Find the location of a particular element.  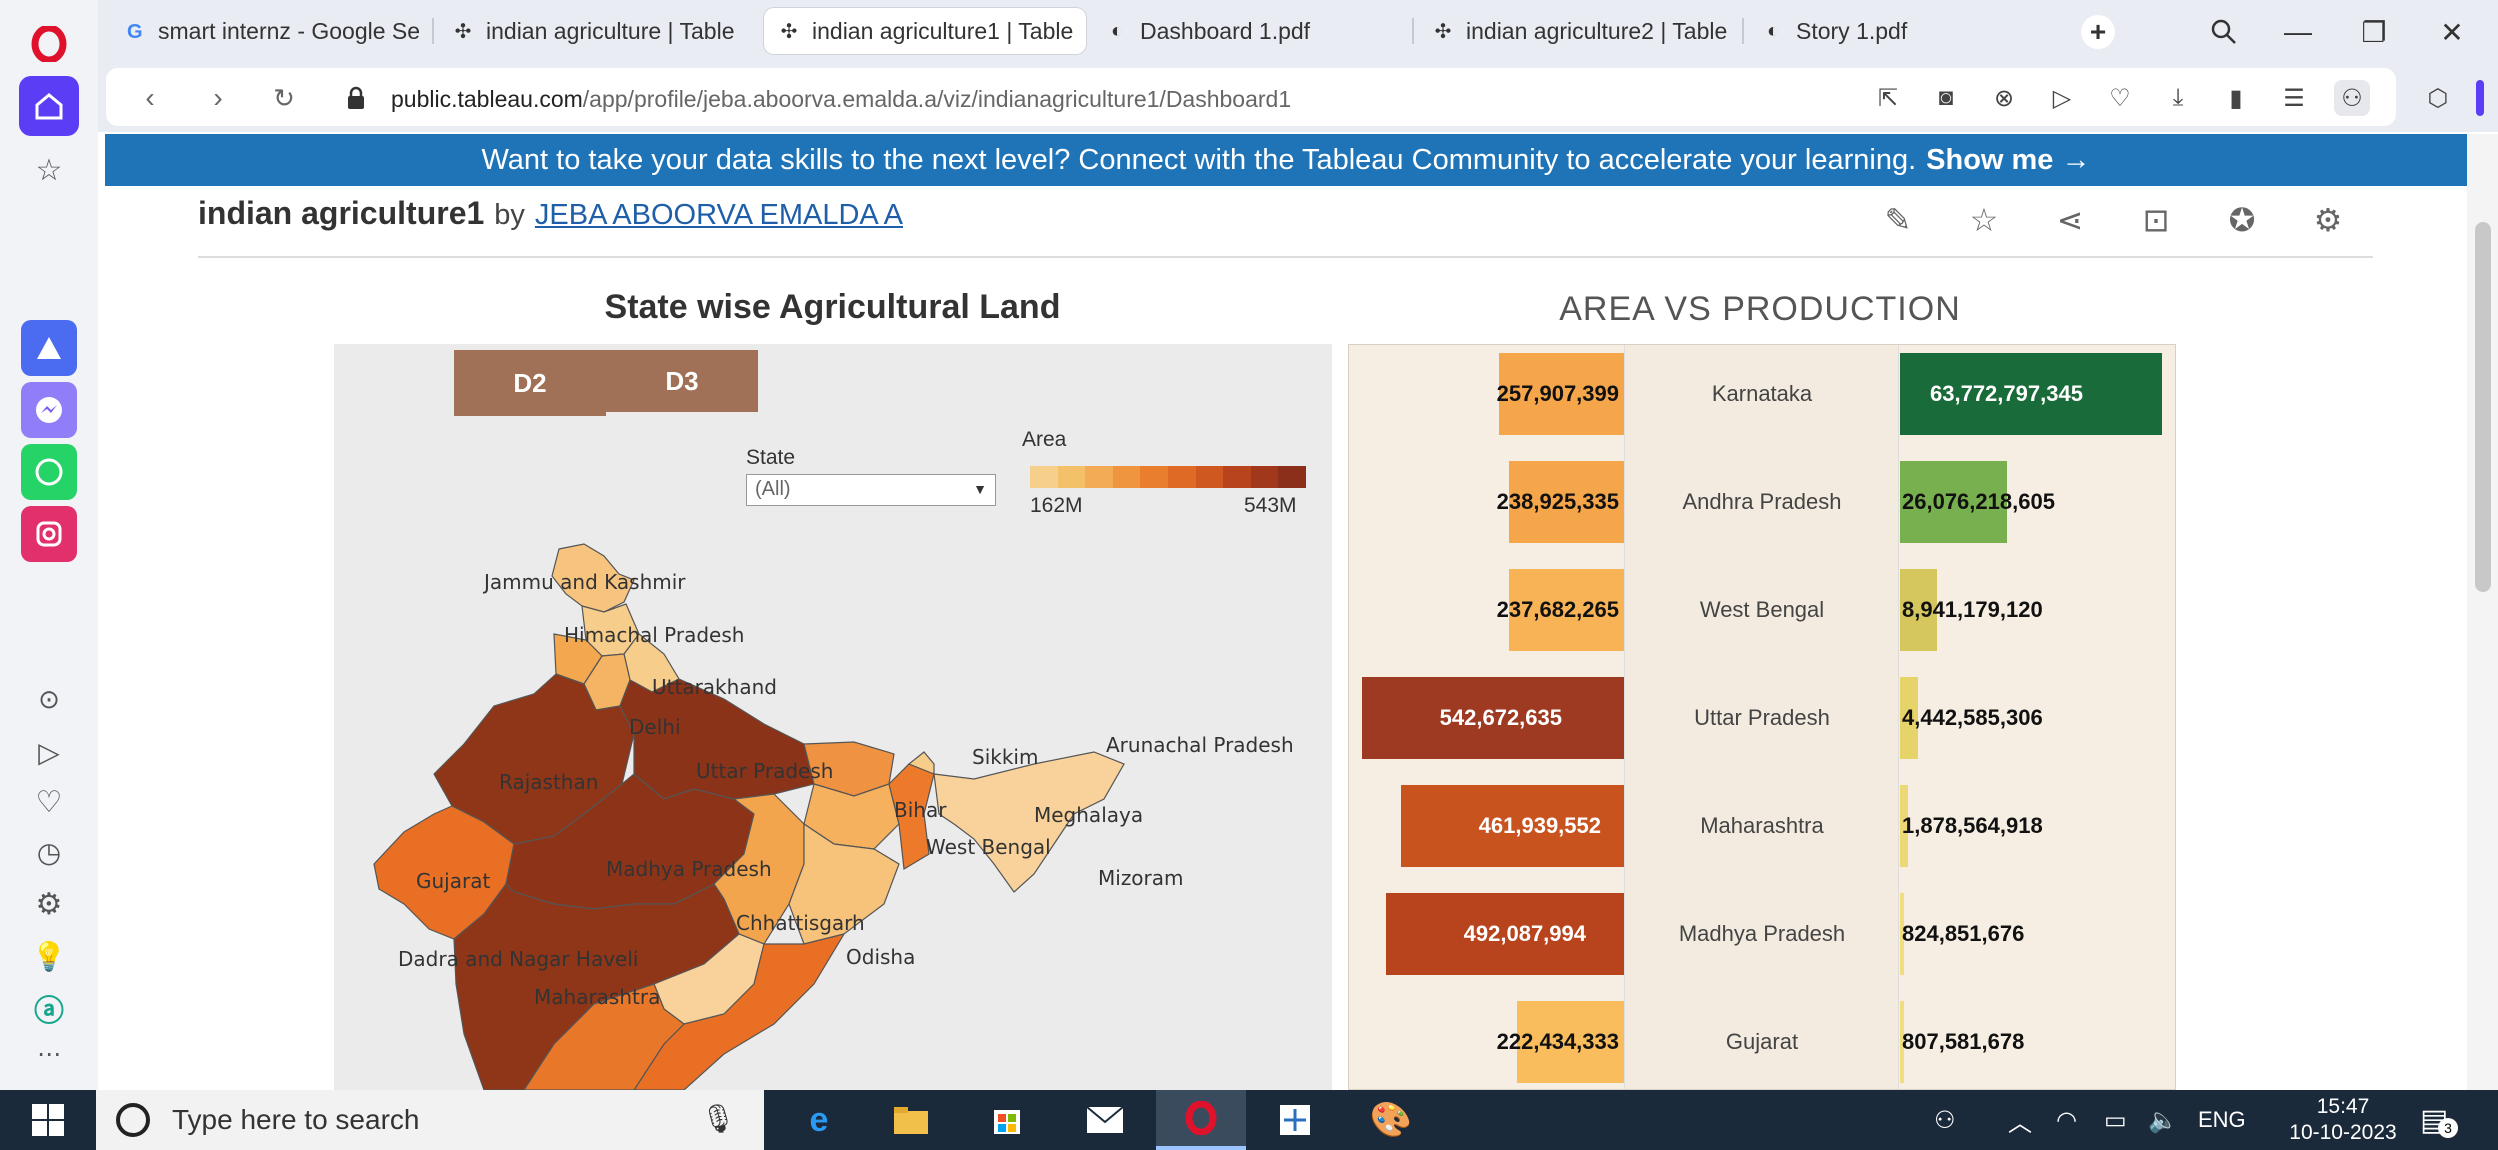

scrollbar-thumb is located at coordinates (2483, 407).